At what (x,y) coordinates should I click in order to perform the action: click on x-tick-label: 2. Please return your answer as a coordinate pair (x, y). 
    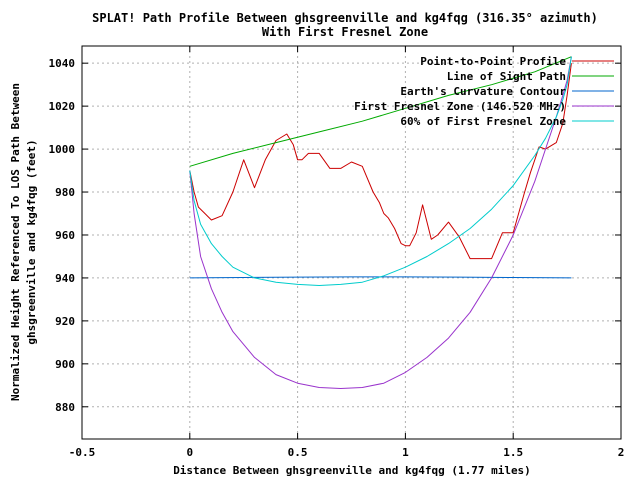
    Looking at the image, I should click on (621, 452).